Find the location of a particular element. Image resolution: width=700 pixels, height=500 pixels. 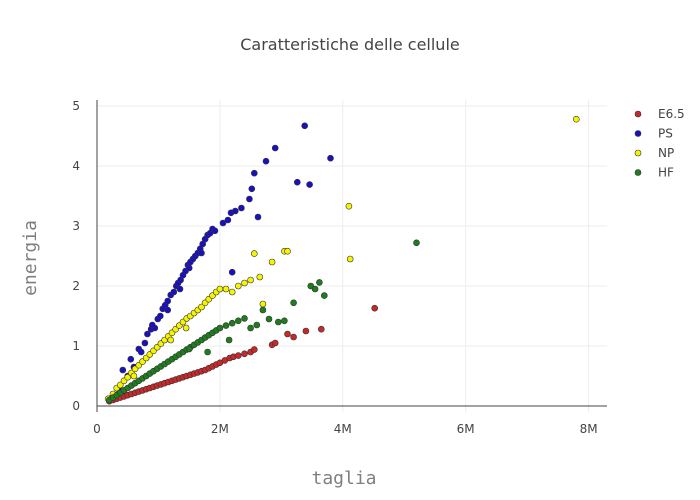

y-tick-label: 3 is located at coordinates (76, 226).